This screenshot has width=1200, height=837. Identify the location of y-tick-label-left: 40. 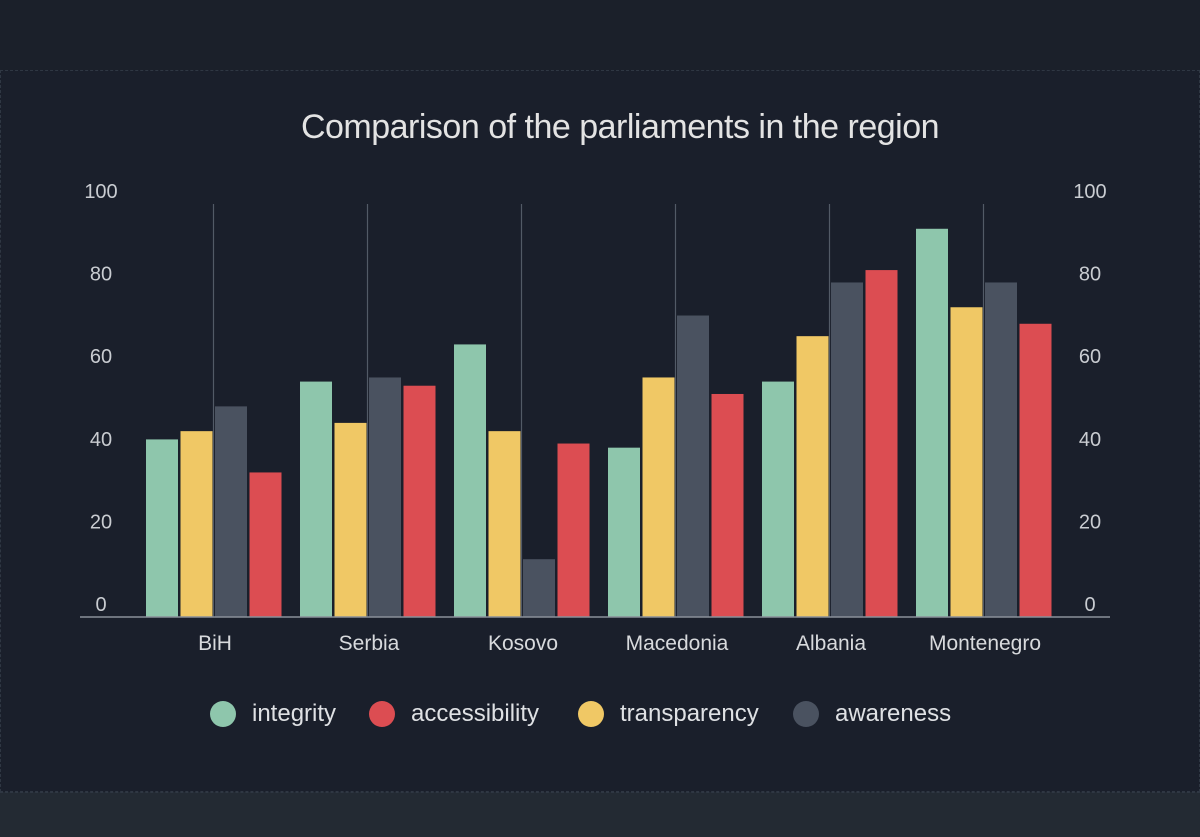
(101, 440).